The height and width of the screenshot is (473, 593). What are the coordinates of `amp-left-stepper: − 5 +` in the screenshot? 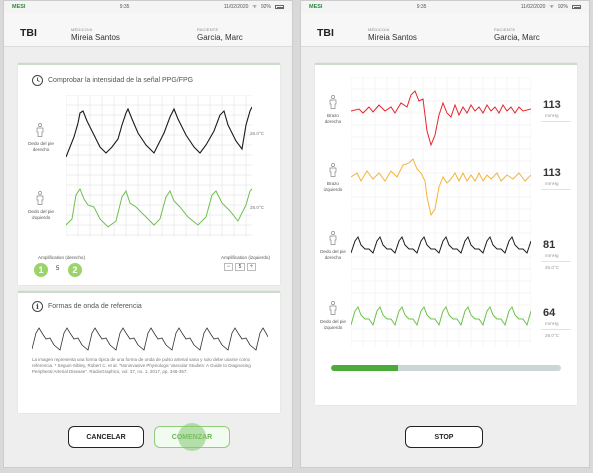 It's located at (240, 267).